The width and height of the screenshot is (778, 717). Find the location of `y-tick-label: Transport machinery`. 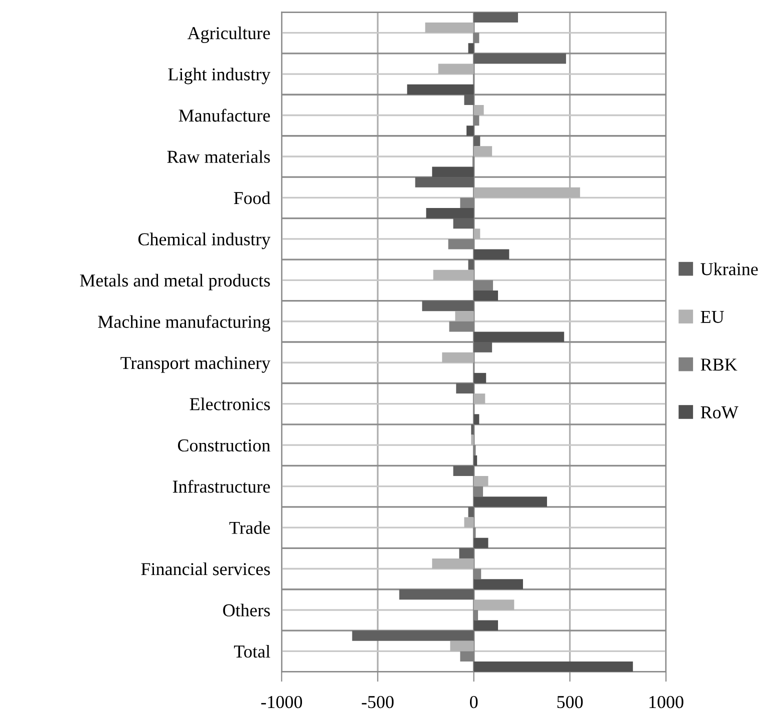

y-tick-label: Transport machinery is located at coordinates (195, 364).